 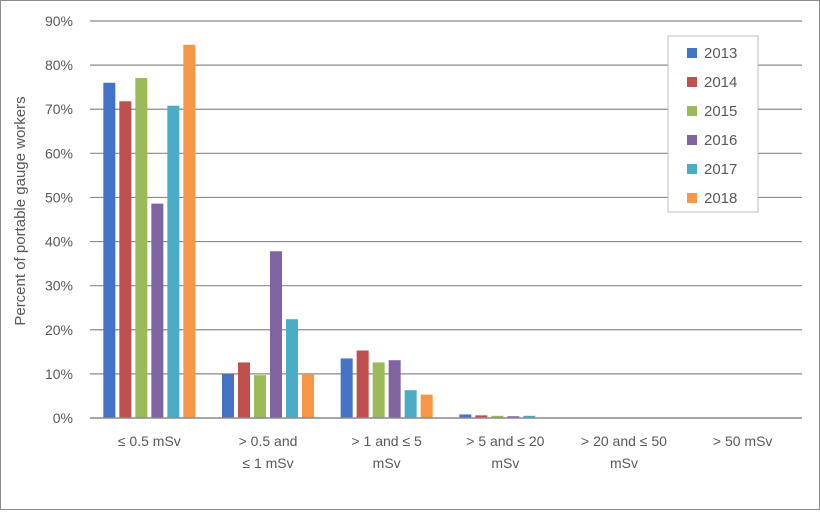 What do you see at coordinates (720, 140) in the screenshot?
I see `legend-label: 2016` at bounding box center [720, 140].